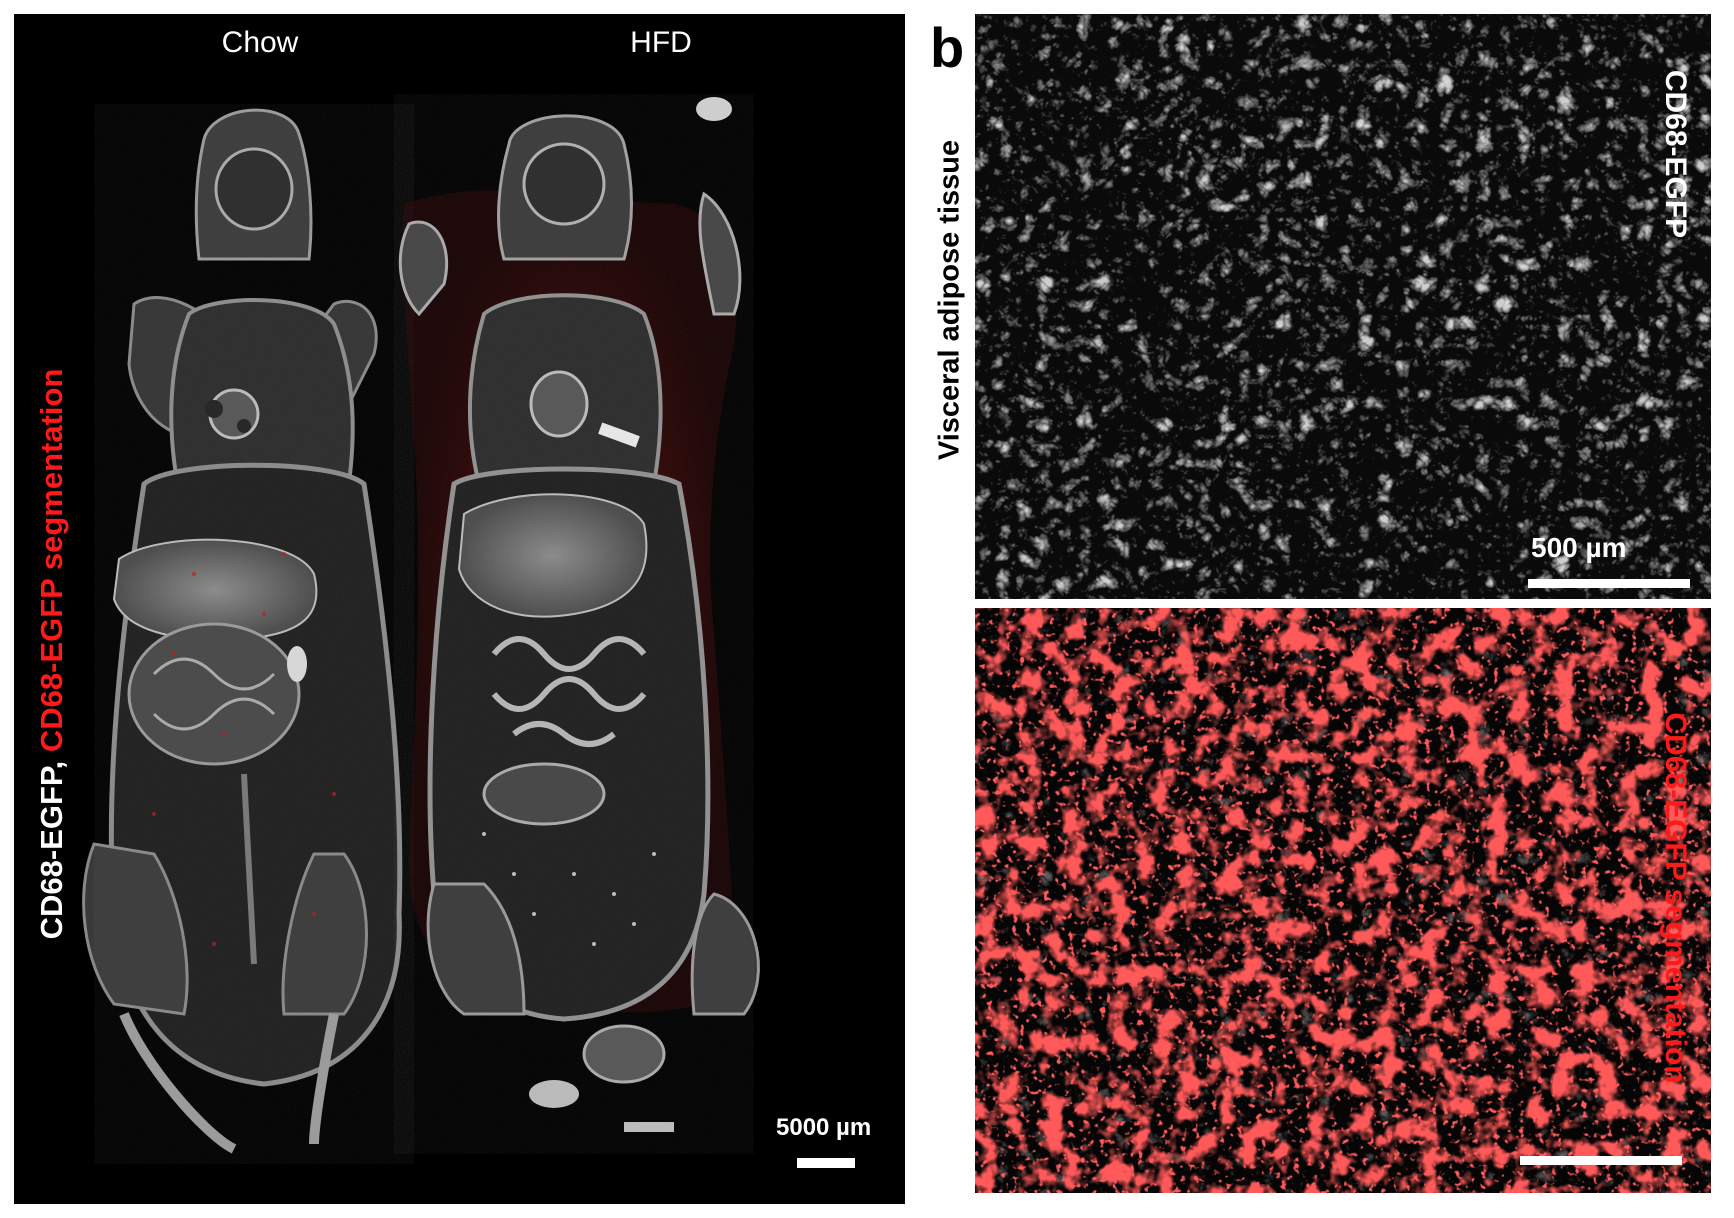  Describe the element at coordinates (1609, 583) in the screenshot. I see `panel-b-top-scale-bar` at that location.